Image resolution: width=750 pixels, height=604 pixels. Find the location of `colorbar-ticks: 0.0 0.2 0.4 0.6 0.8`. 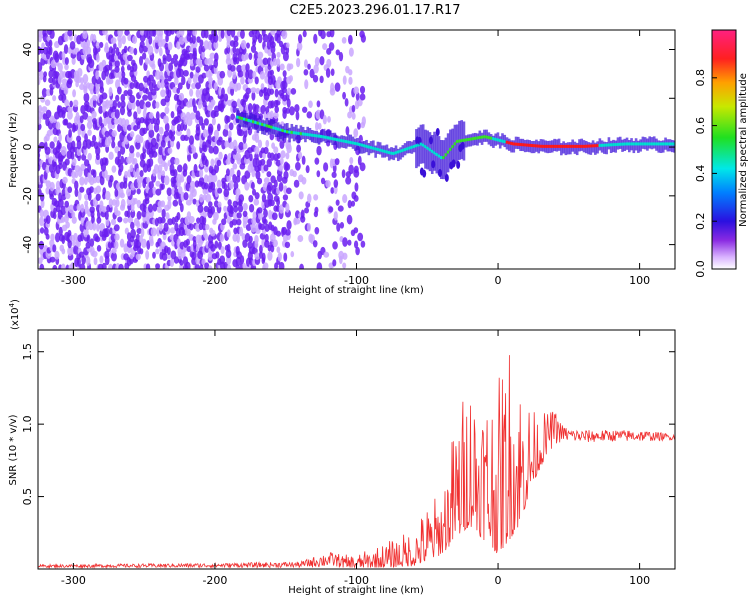

colorbar-ticks: 0.0 0.2 0.4 0.6 0.8 is located at coordinates (715, 153).